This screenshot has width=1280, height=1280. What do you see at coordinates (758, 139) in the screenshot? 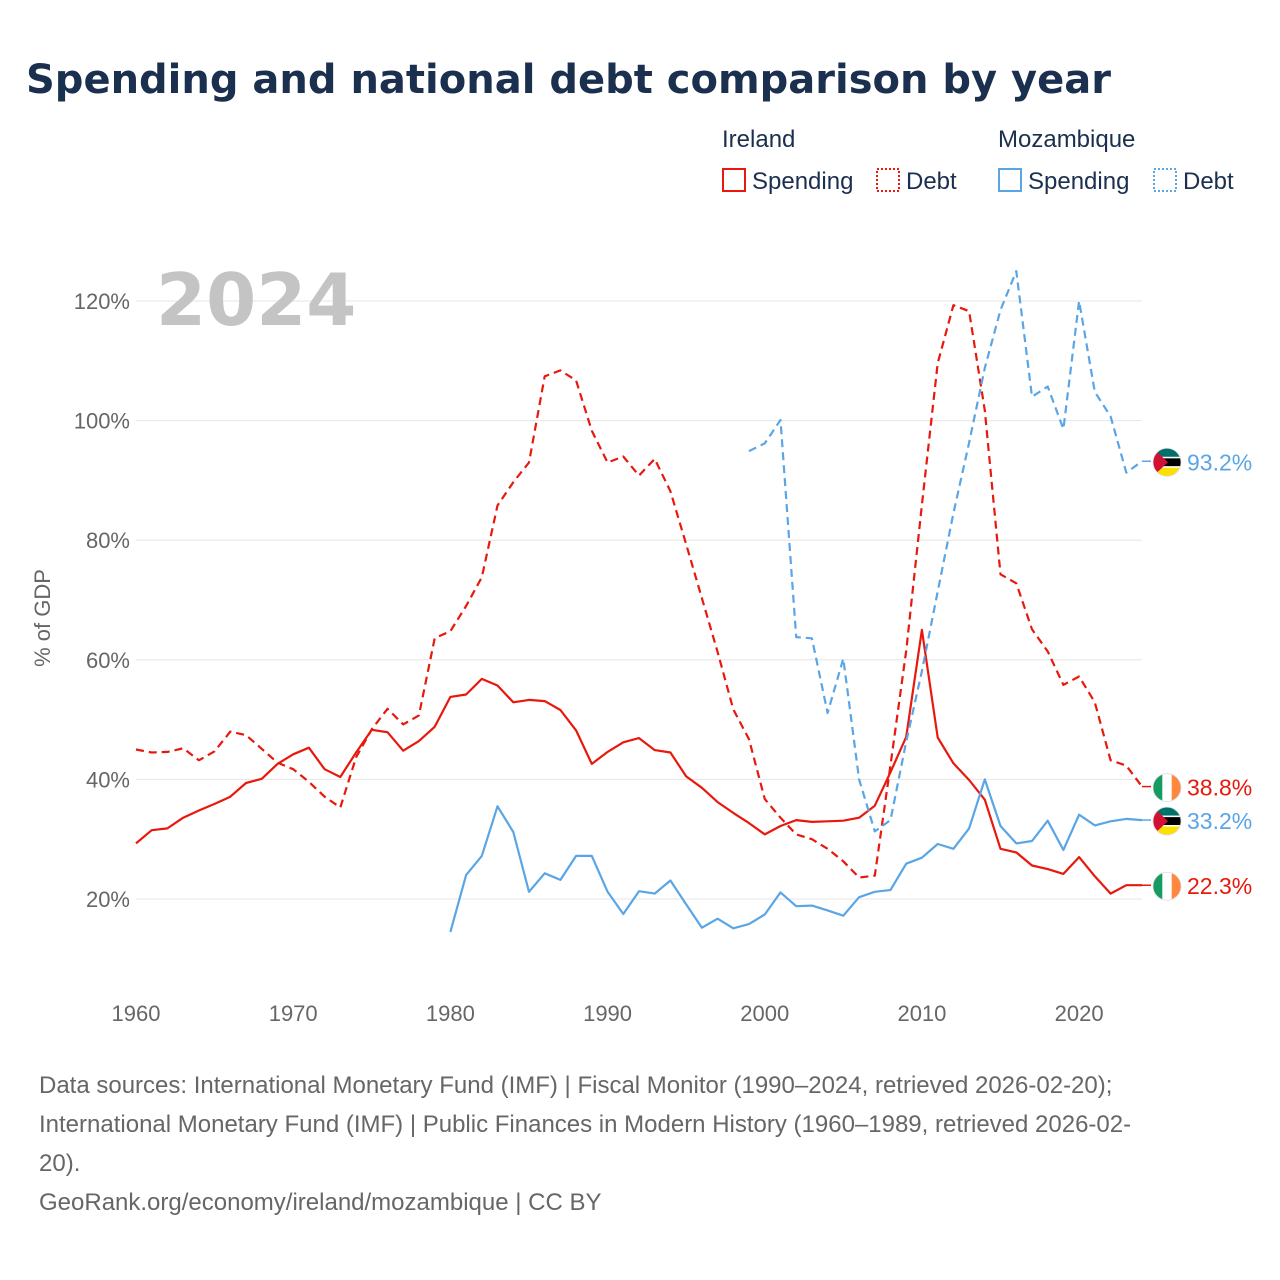
I see `legend-group-ireland: Ireland` at bounding box center [758, 139].